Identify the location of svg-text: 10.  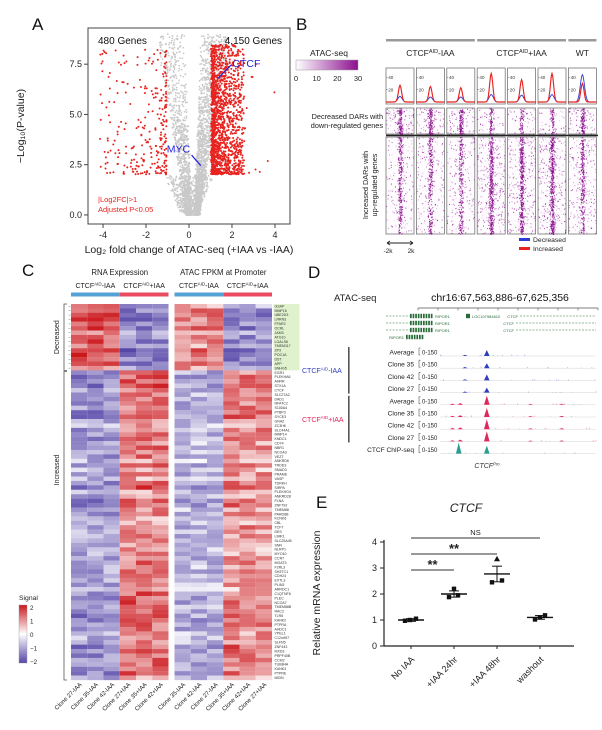
(316, 78).